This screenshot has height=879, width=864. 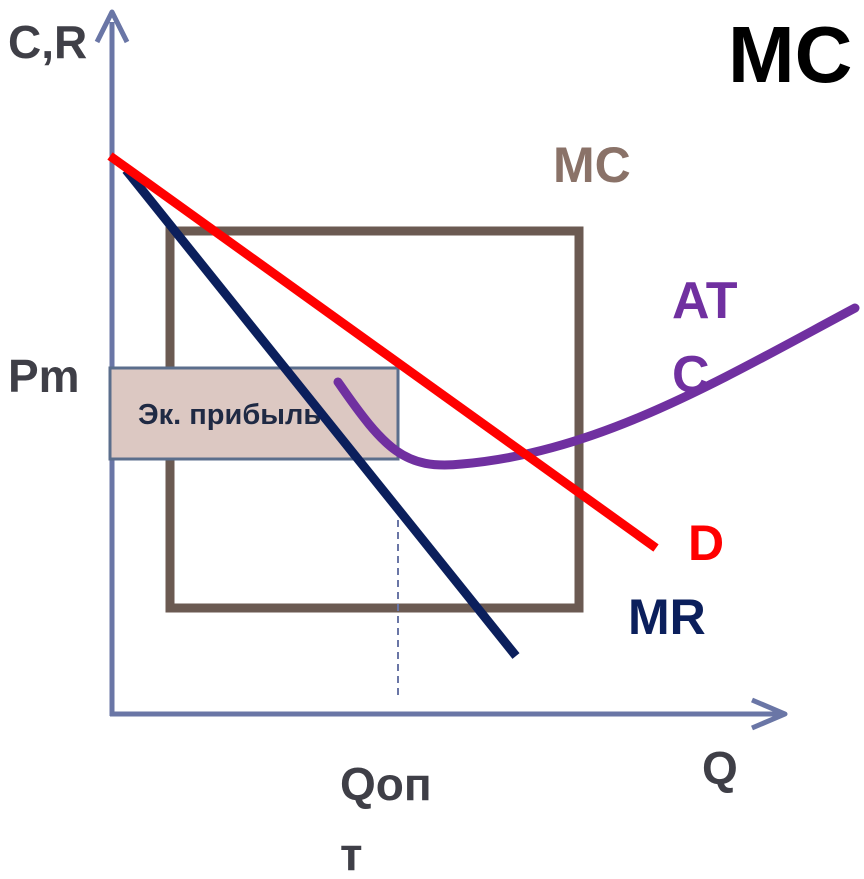 What do you see at coordinates (44, 376) in the screenshot?
I see `price-label: Pm` at bounding box center [44, 376].